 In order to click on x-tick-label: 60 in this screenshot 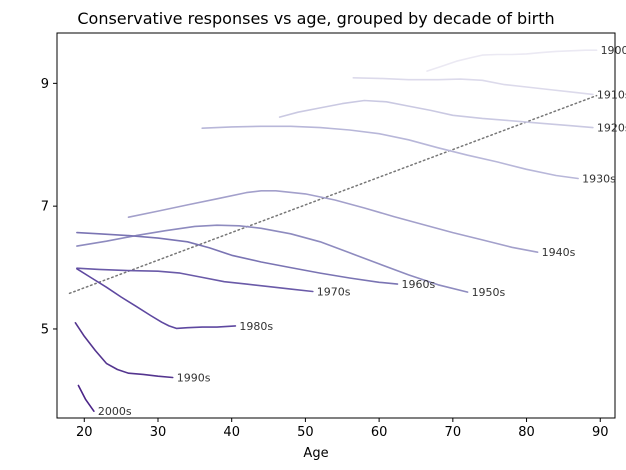, I will do `click(379, 432)`.